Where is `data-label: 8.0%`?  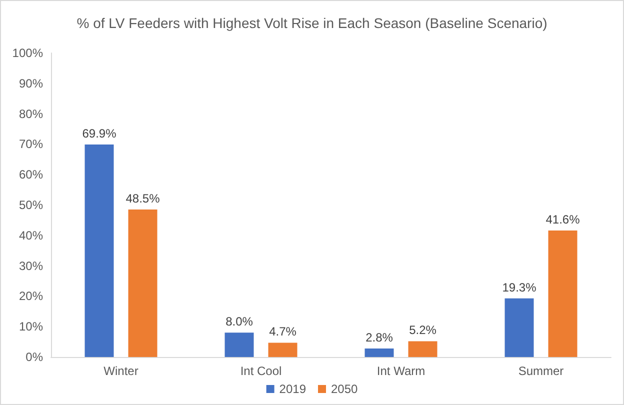 data-label: 8.0% is located at coordinates (240, 321).